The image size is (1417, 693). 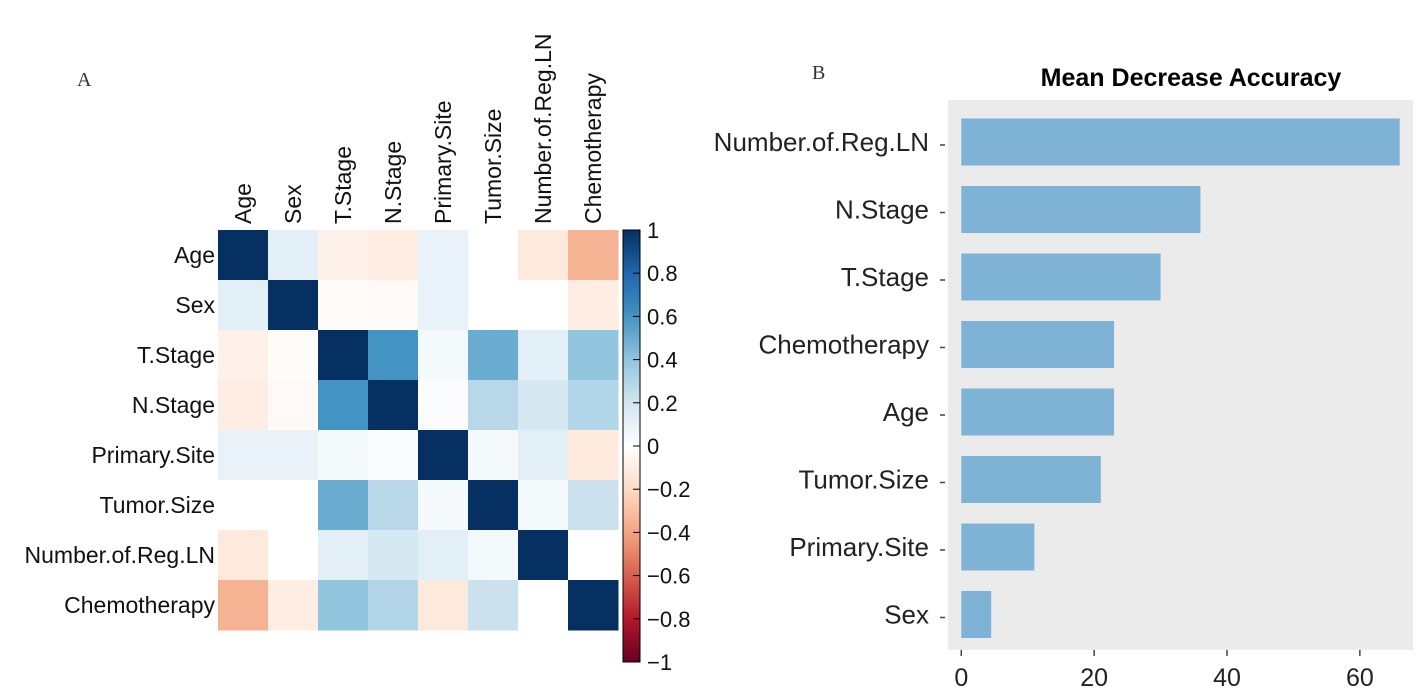 What do you see at coordinates (493, 505) in the screenshot?
I see `heatmap-cell-tumor-size-tumor-size` at bounding box center [493, 505].